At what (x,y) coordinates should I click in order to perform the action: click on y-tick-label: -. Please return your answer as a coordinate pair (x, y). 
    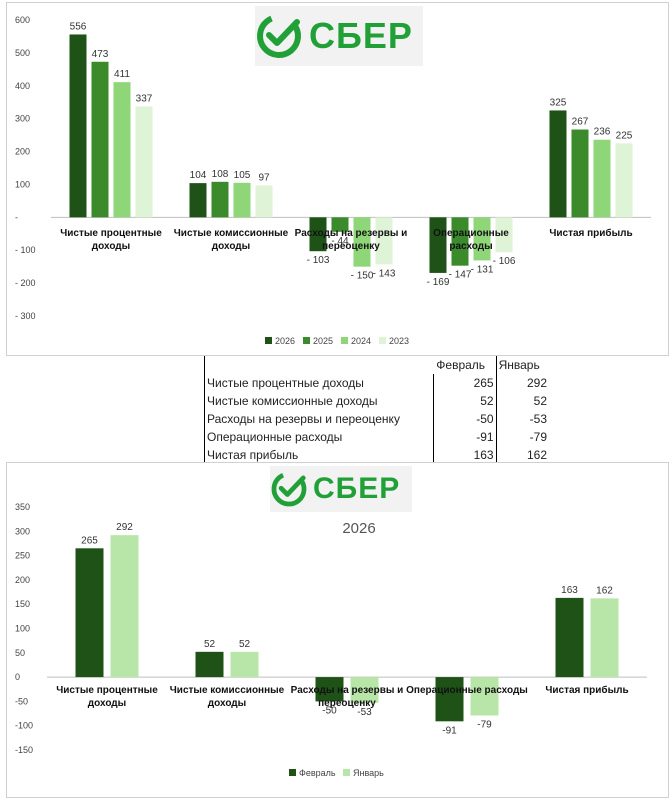
    Looking at the image, I should click on (16, 217).